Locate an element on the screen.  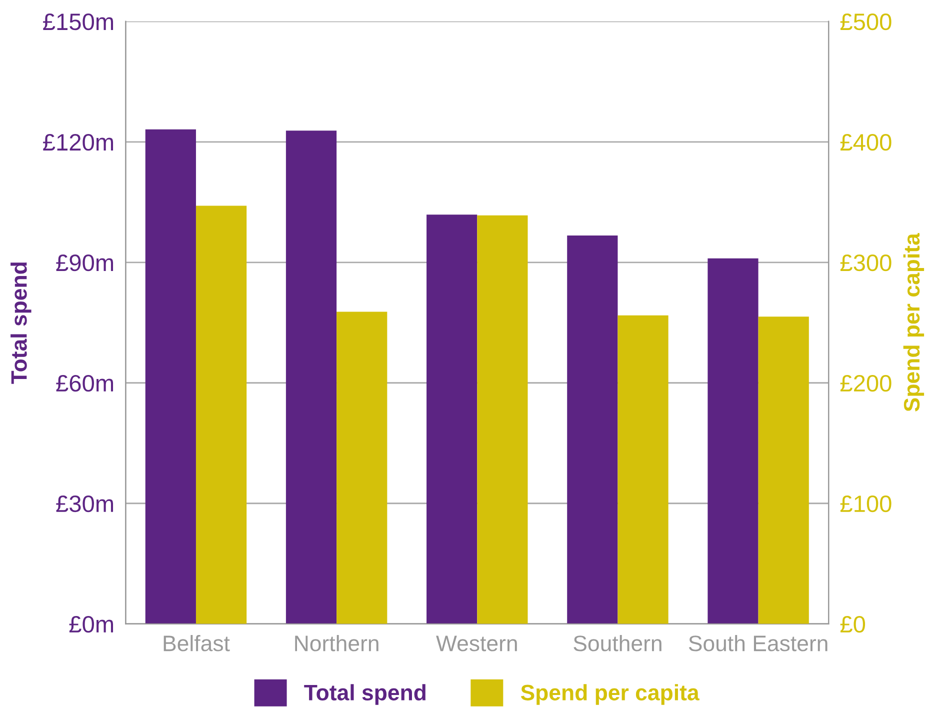
y2-tick-label: £300 is located at coordinates (866, 263).